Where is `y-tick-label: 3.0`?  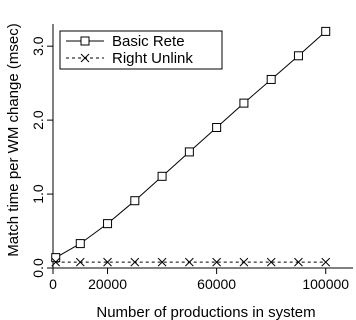 y-tick-label: 3.0 is located at coordinates (38, 46).